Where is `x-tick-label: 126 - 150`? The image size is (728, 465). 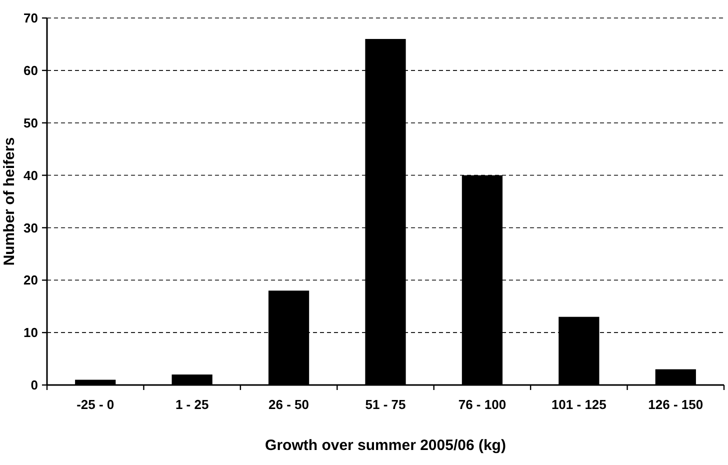
x-tick-label: 126 - 150 is located at coordinates (676, 404).